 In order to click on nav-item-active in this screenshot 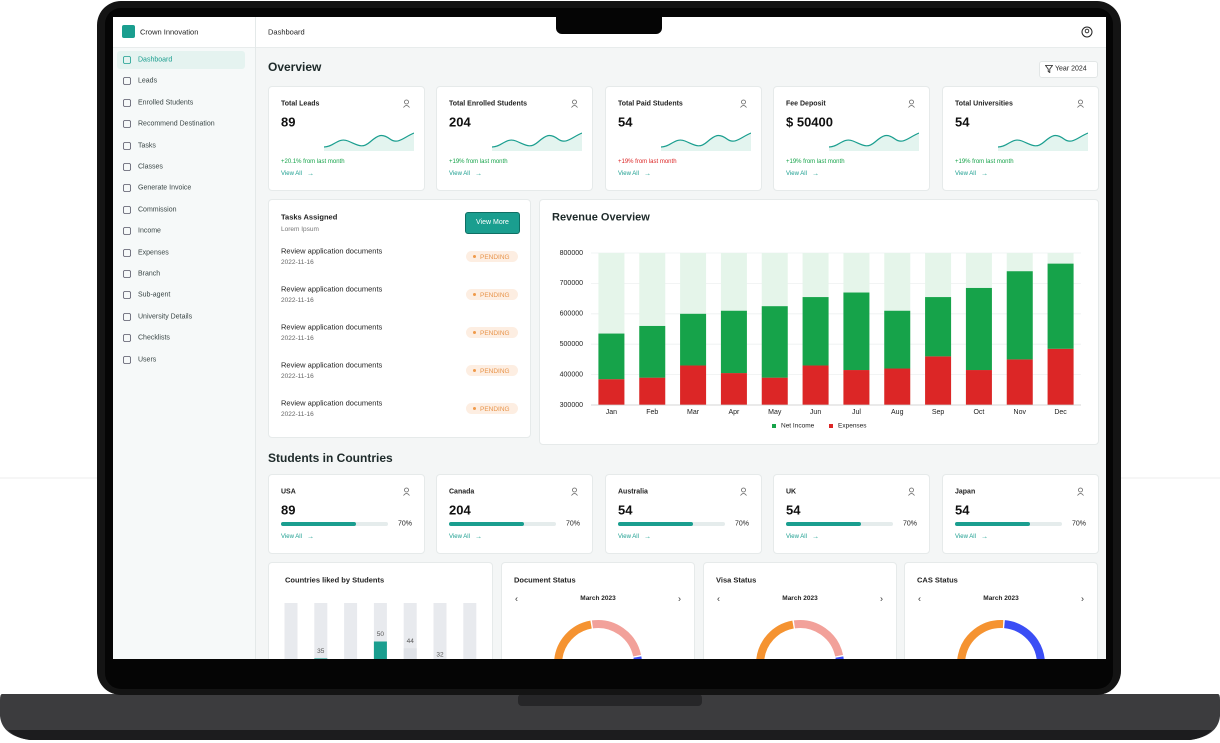, I will do `click(181, 60)`.